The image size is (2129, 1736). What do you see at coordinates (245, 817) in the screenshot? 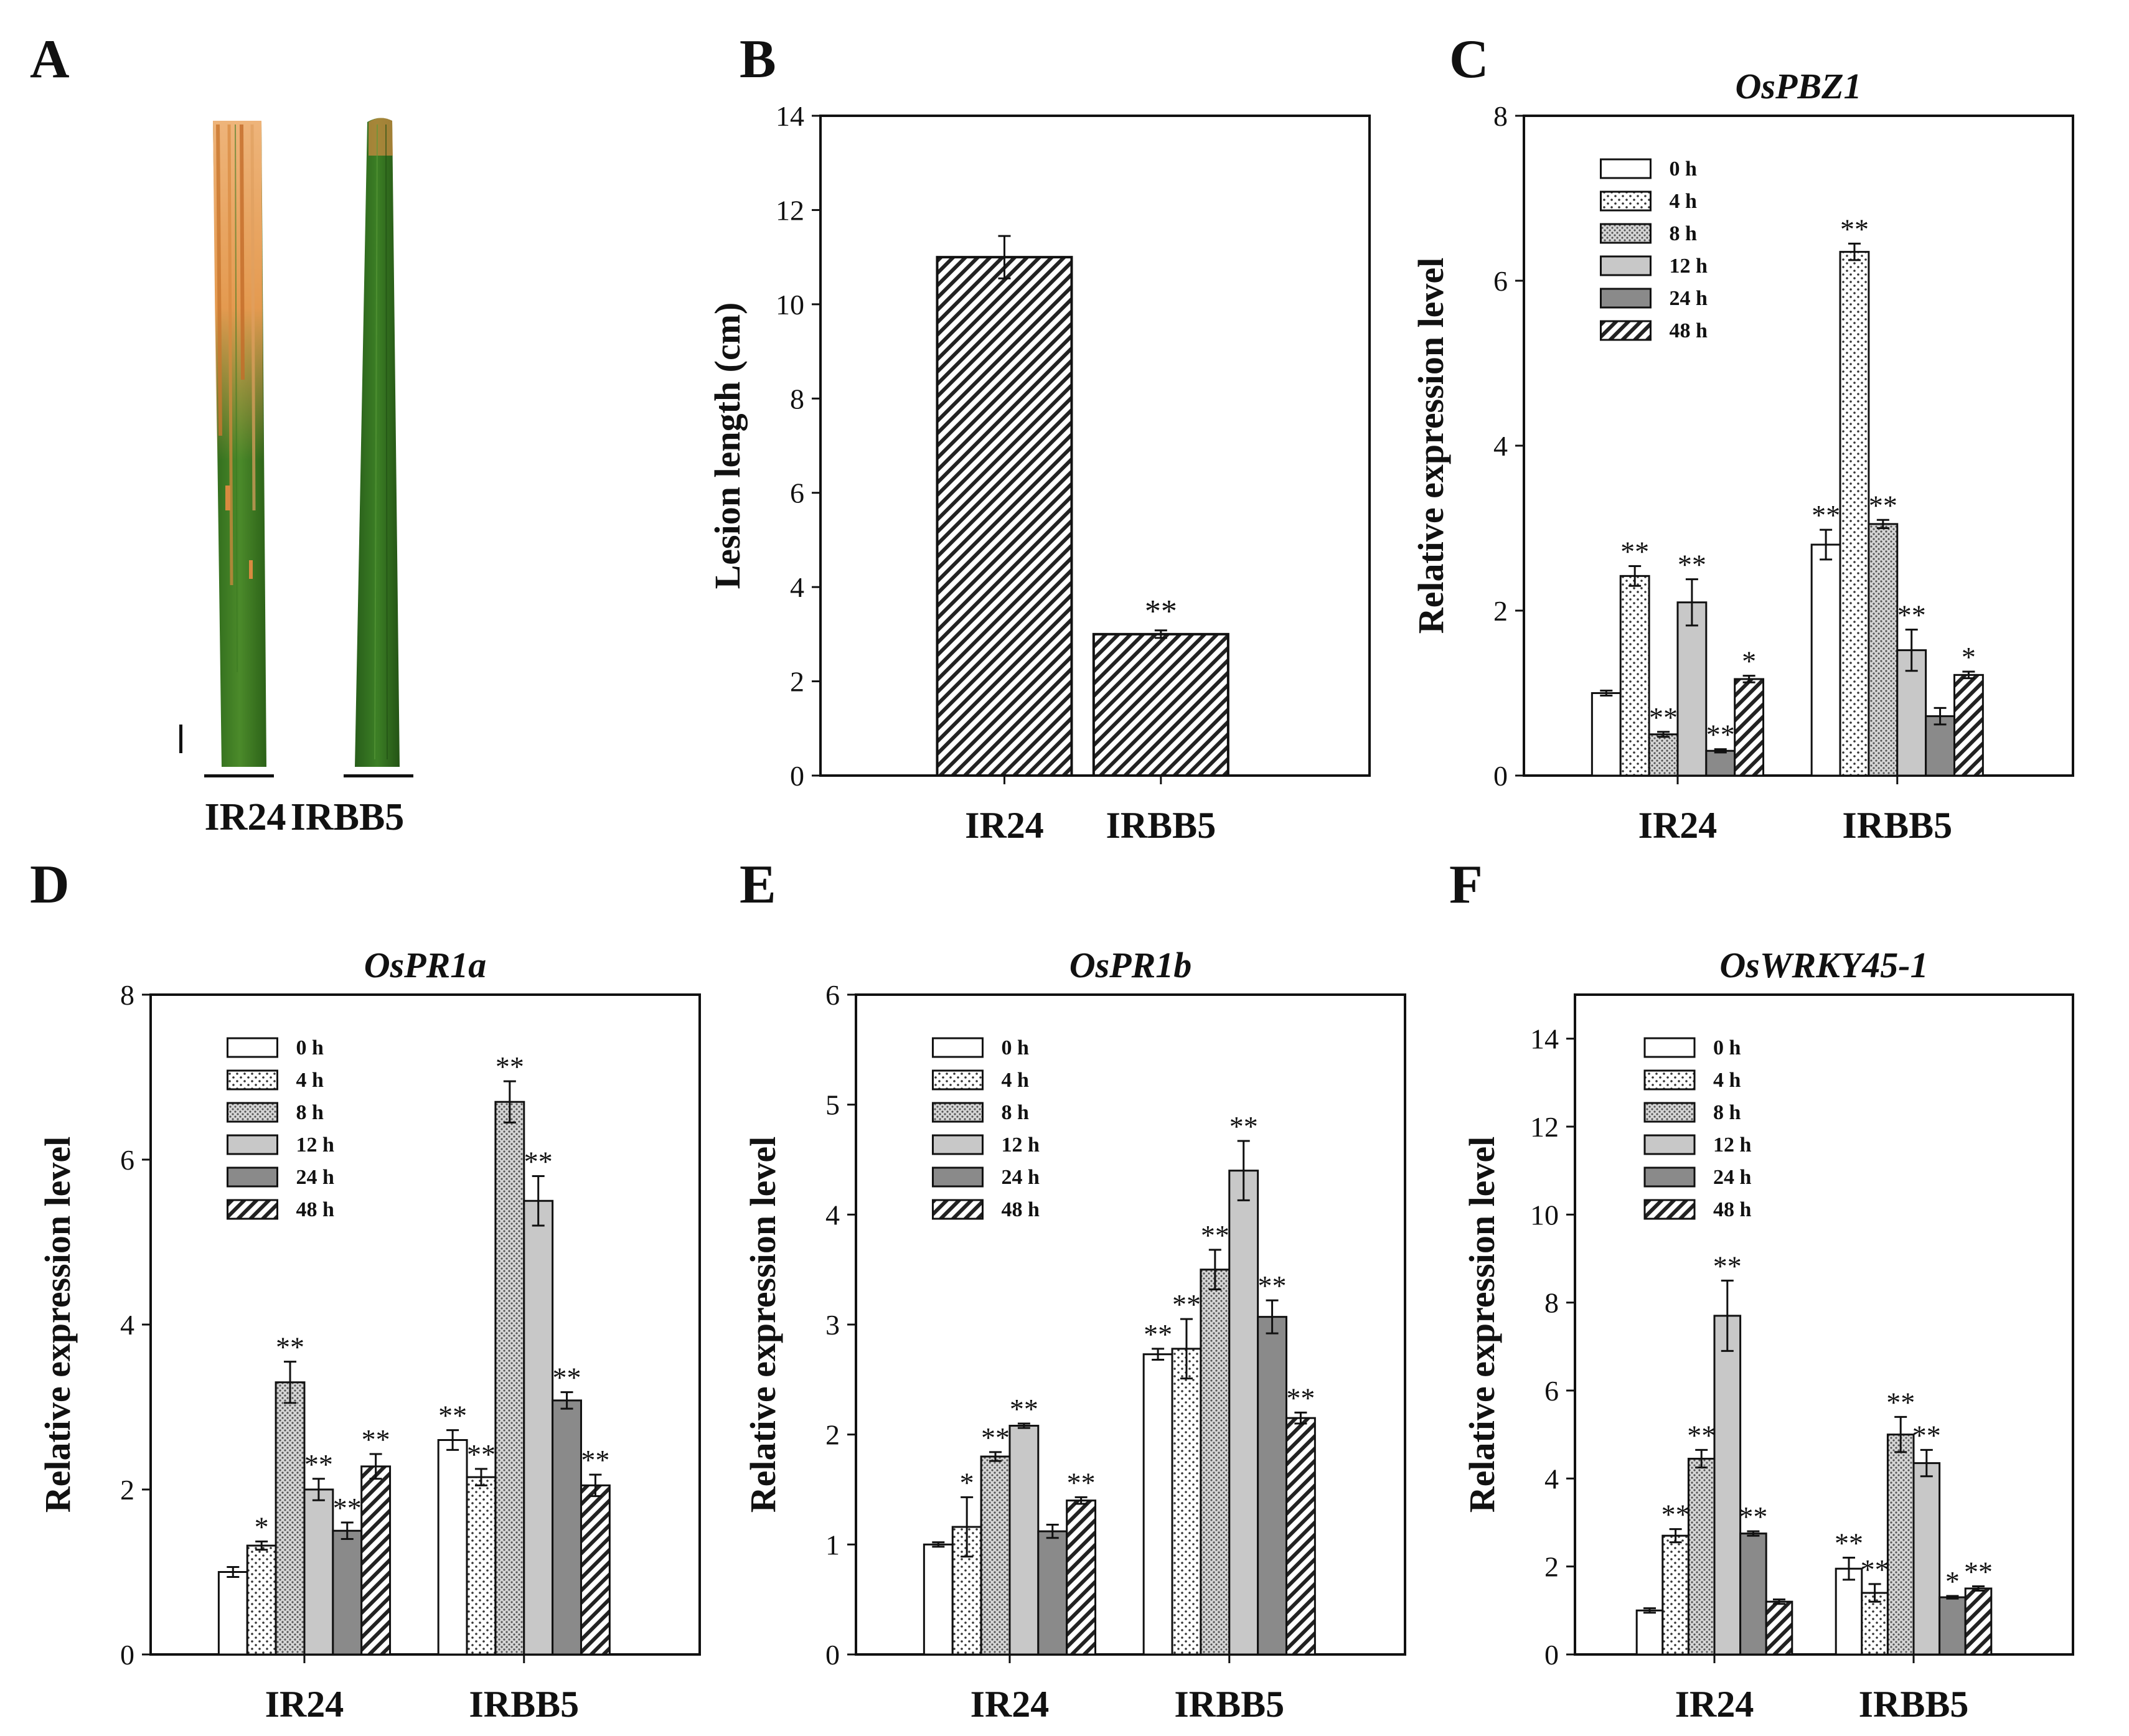
I see `leaf-label-ir24: IR24` at bounding box center [245, 817].